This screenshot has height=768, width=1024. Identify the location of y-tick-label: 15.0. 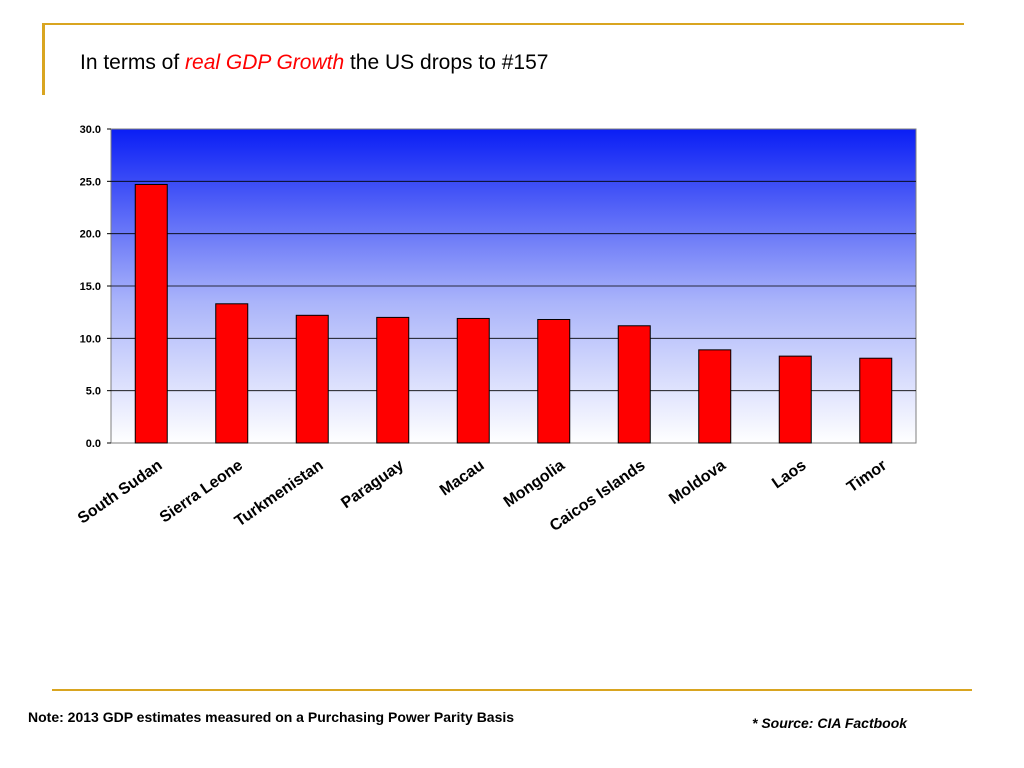
(90, 287).